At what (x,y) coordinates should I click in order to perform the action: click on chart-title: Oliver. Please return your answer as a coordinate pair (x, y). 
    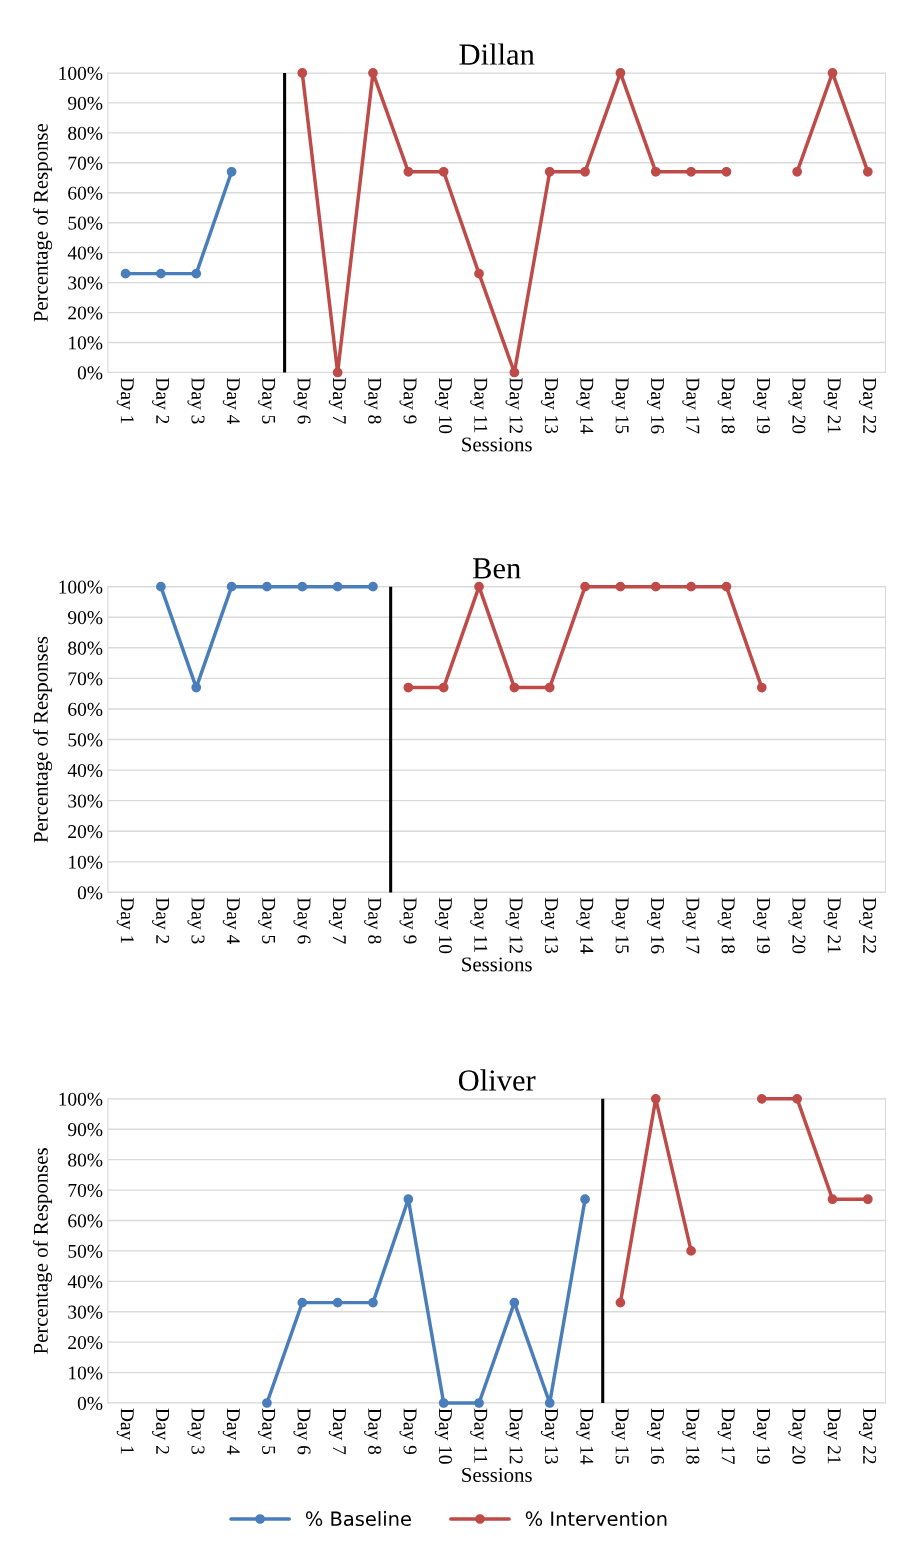
    Looking at the image, I should click on (497, 1080).